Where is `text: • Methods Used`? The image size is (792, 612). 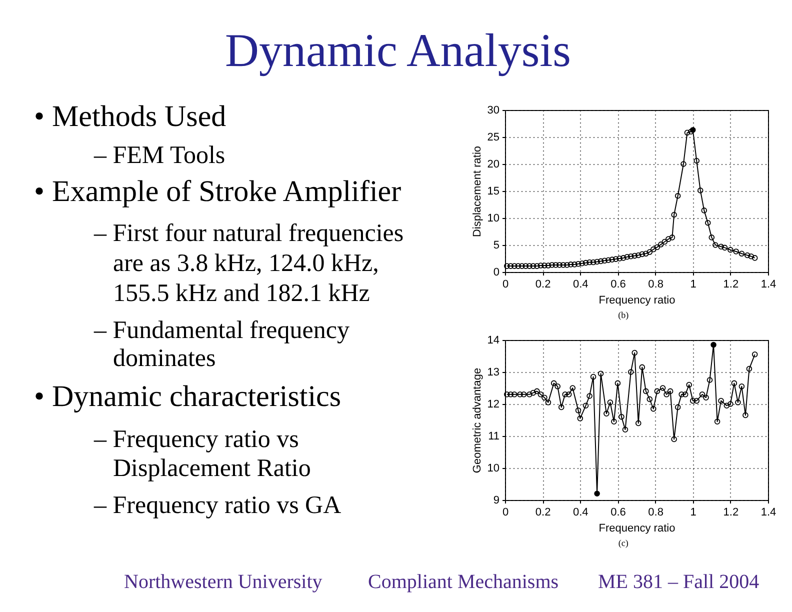
text: • Methods Used is located at coordinates (130, 116).